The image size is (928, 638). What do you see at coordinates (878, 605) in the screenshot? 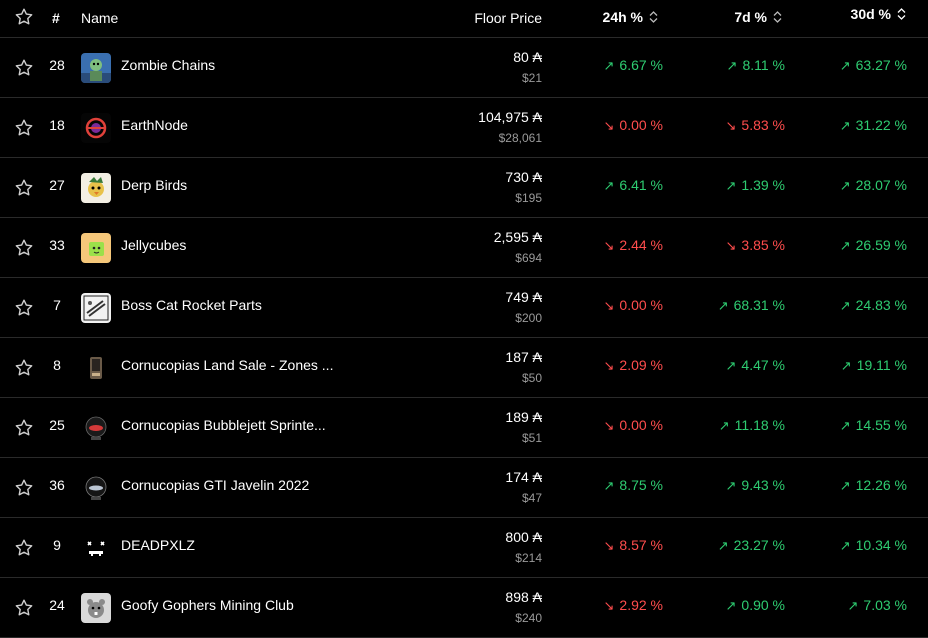
I see `change-30d: ↗ 7.03 %` at bounding box center [878, 605].